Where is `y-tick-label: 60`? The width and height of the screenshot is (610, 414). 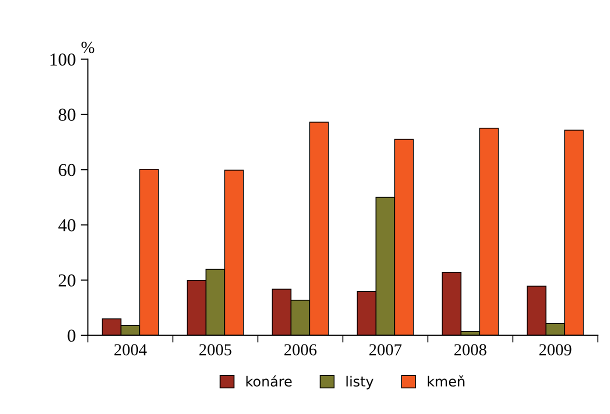
y-tick-label: 60 is located at coordinates (67, 170).